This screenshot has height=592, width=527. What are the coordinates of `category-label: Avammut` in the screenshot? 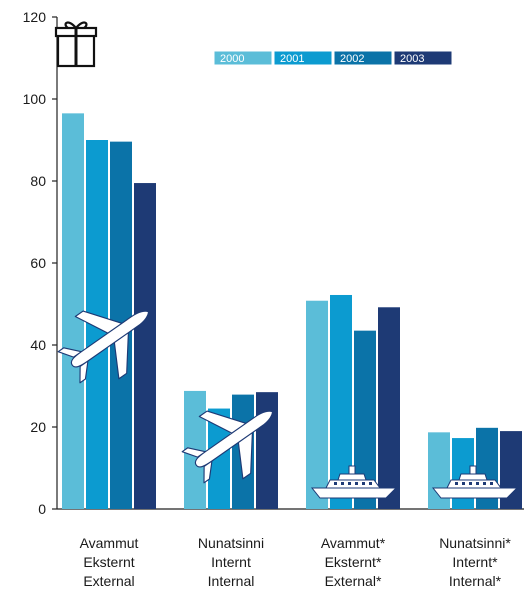 It's located at (109, 543).